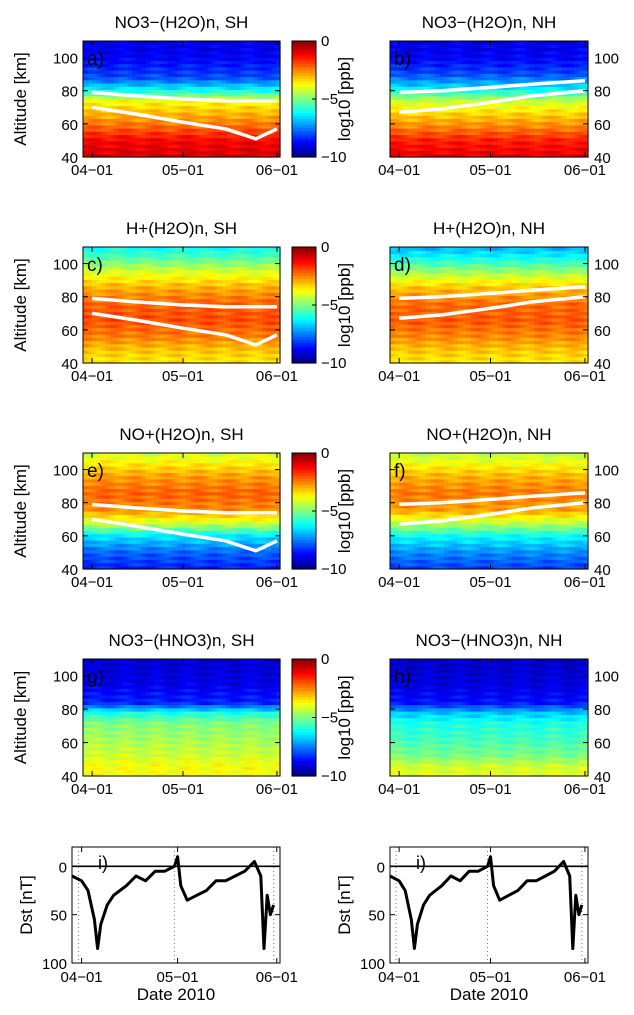 Image resolution: width=634 pixels, height=1015 pixels. I want to click on panel-d: H+(H2O)n, NHd)04−01 05−01 06−01406080100, so click(498, 302).